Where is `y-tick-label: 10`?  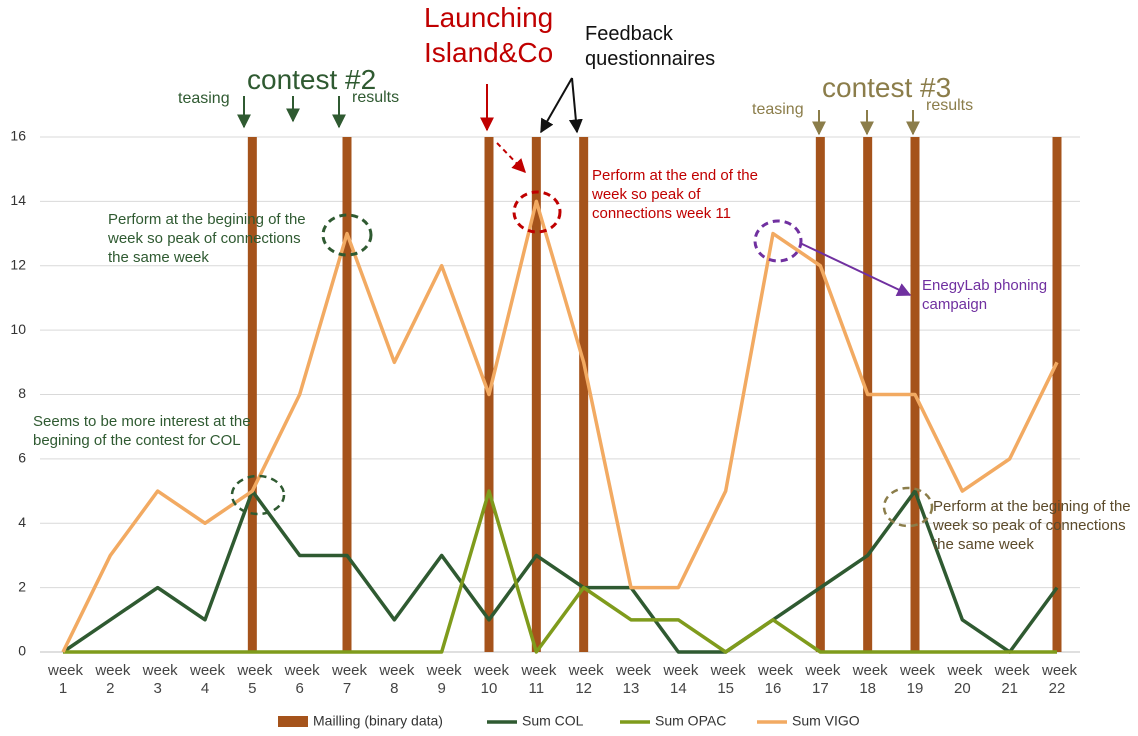
y-tick-label: 10 is located at coordinates (18, 329).